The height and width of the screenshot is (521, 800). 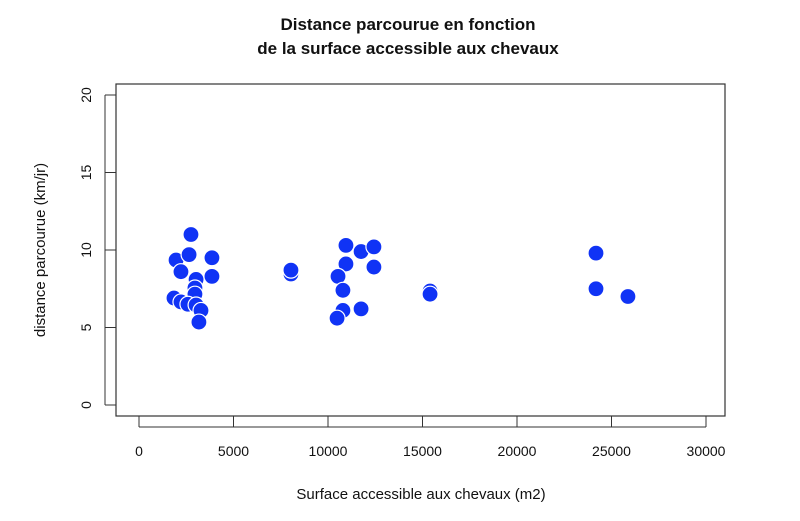 What do you see at coordinates (86, 327) in the screenshot?
I see `y-tick-label: 5` at bounding box center [86, 327].